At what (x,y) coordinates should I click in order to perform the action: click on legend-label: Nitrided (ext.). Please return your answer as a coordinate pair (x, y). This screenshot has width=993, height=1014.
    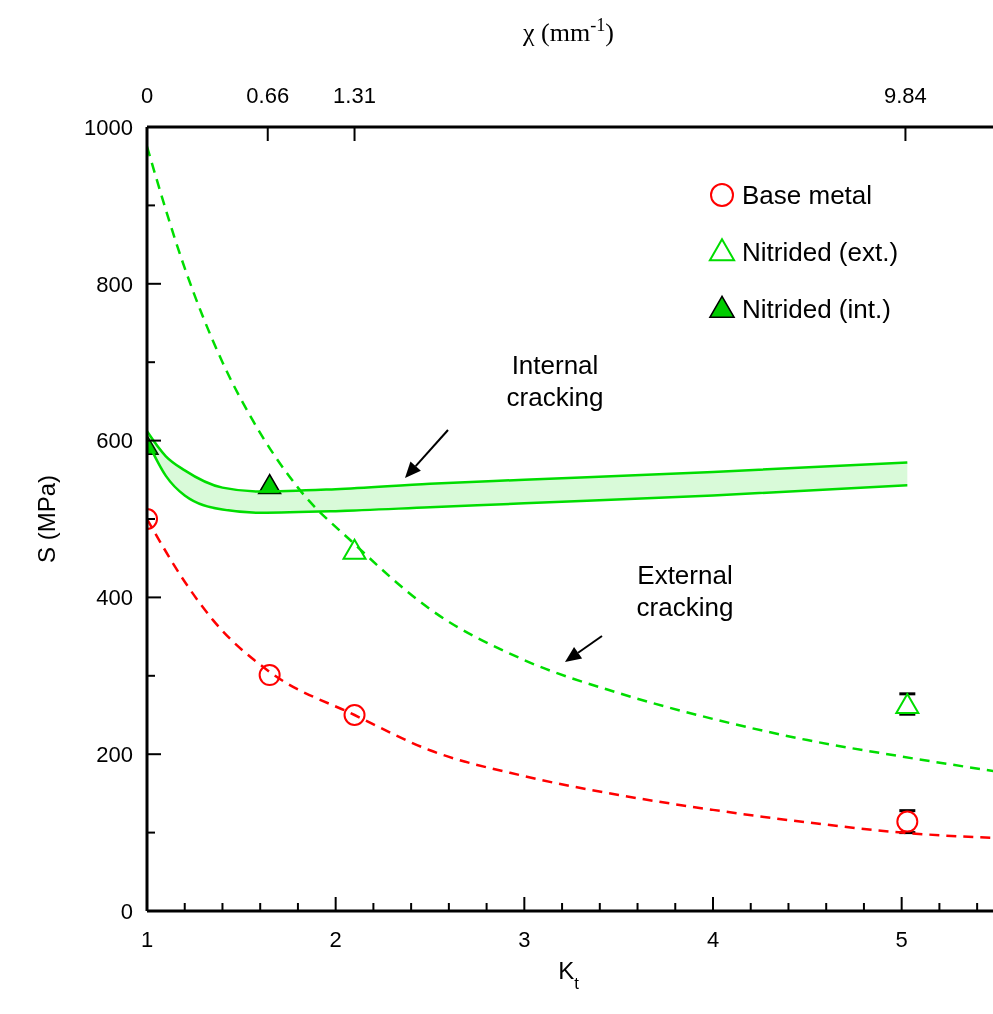
    Looking at the image, I should click on (820, 252).